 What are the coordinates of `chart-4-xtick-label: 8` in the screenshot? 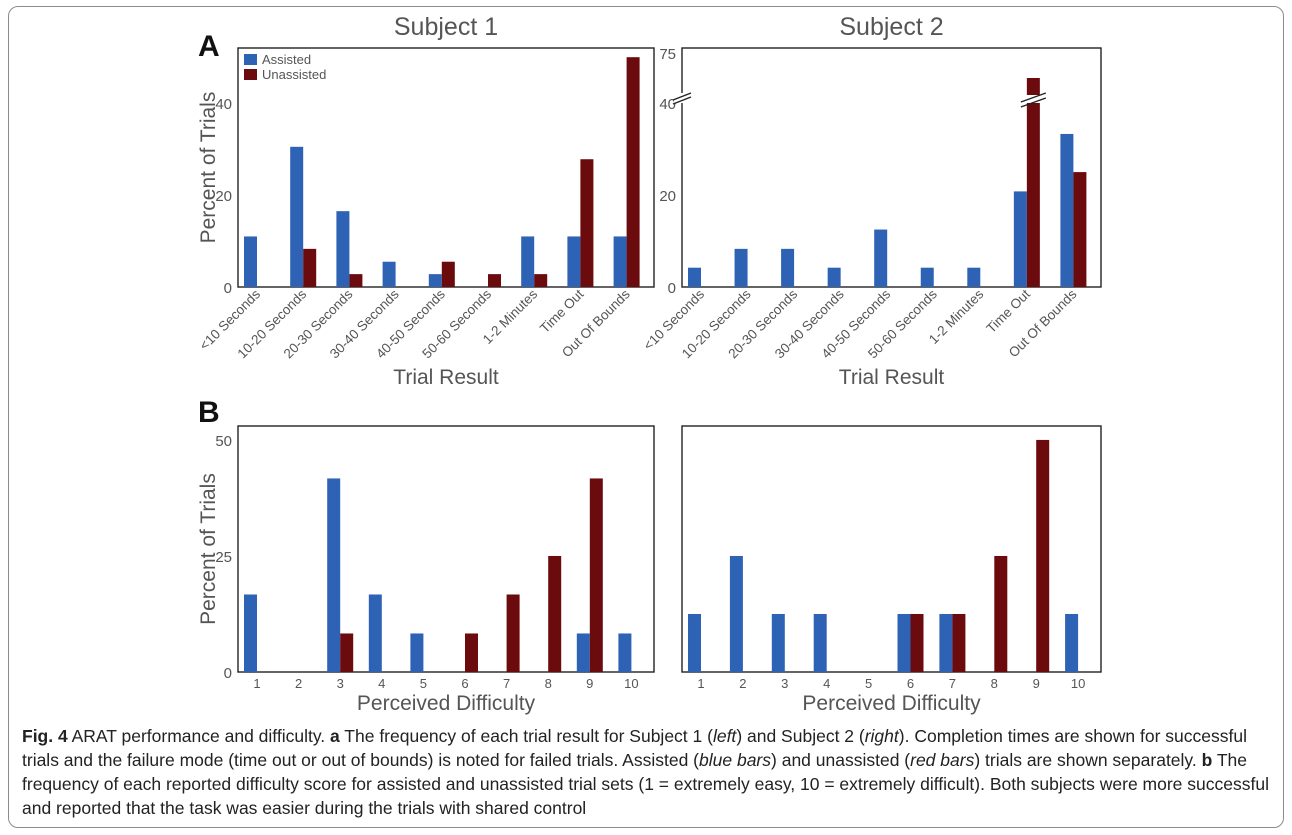 It's located at (994, 683).